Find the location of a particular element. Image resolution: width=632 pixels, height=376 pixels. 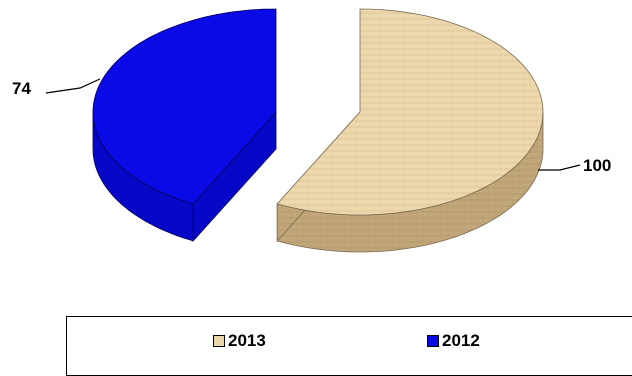

data-label-2013: 100 is located at coordinates (597, 165).